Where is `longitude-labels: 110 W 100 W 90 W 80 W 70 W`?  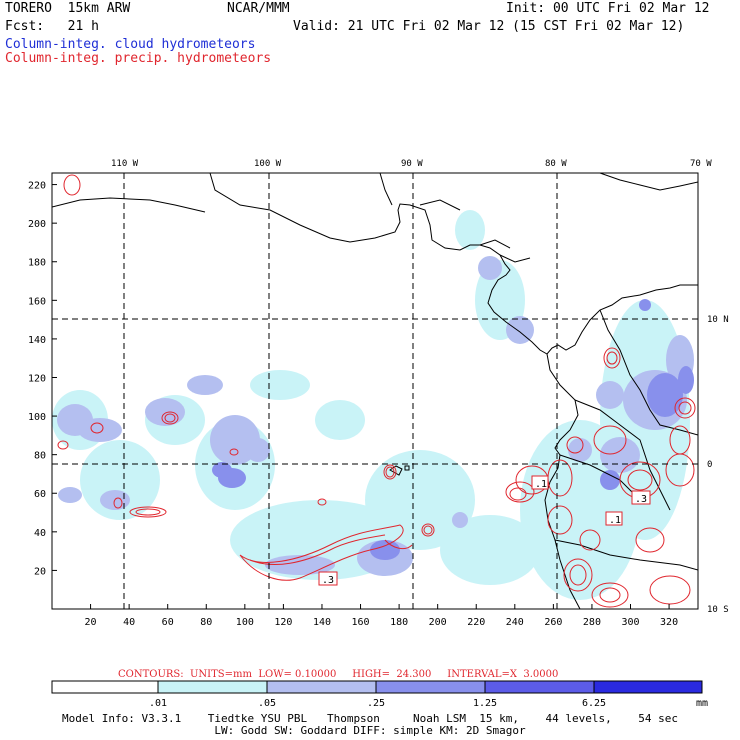 longitude-labels: 110 W 100 W 90 W 80 W 70 W is located at coordinates (411, 164).